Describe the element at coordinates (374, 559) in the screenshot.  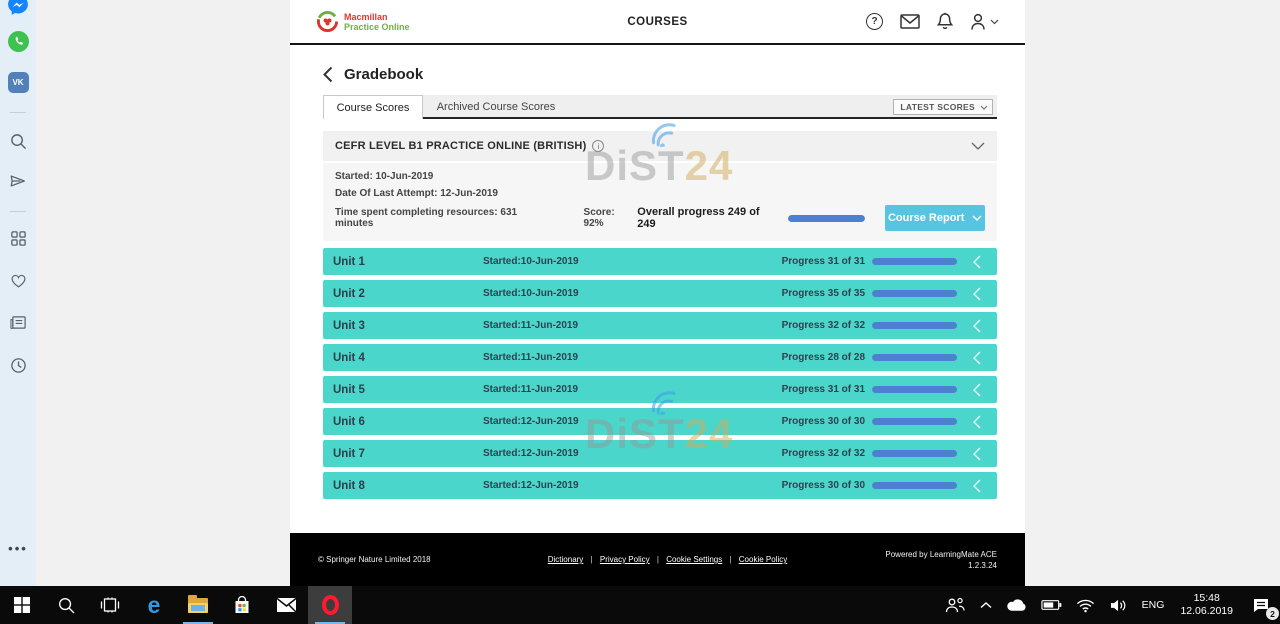
I see `footer-copyright: © Springer Nature Limited 2018` at that location.